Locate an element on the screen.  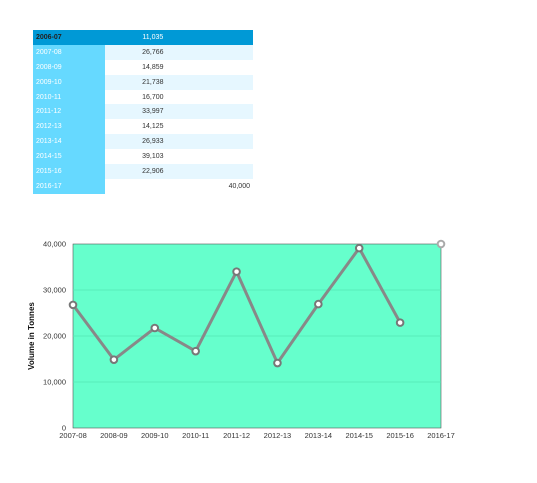
table-row: 2011-12 33,997 is located at coordinates (143, 112).